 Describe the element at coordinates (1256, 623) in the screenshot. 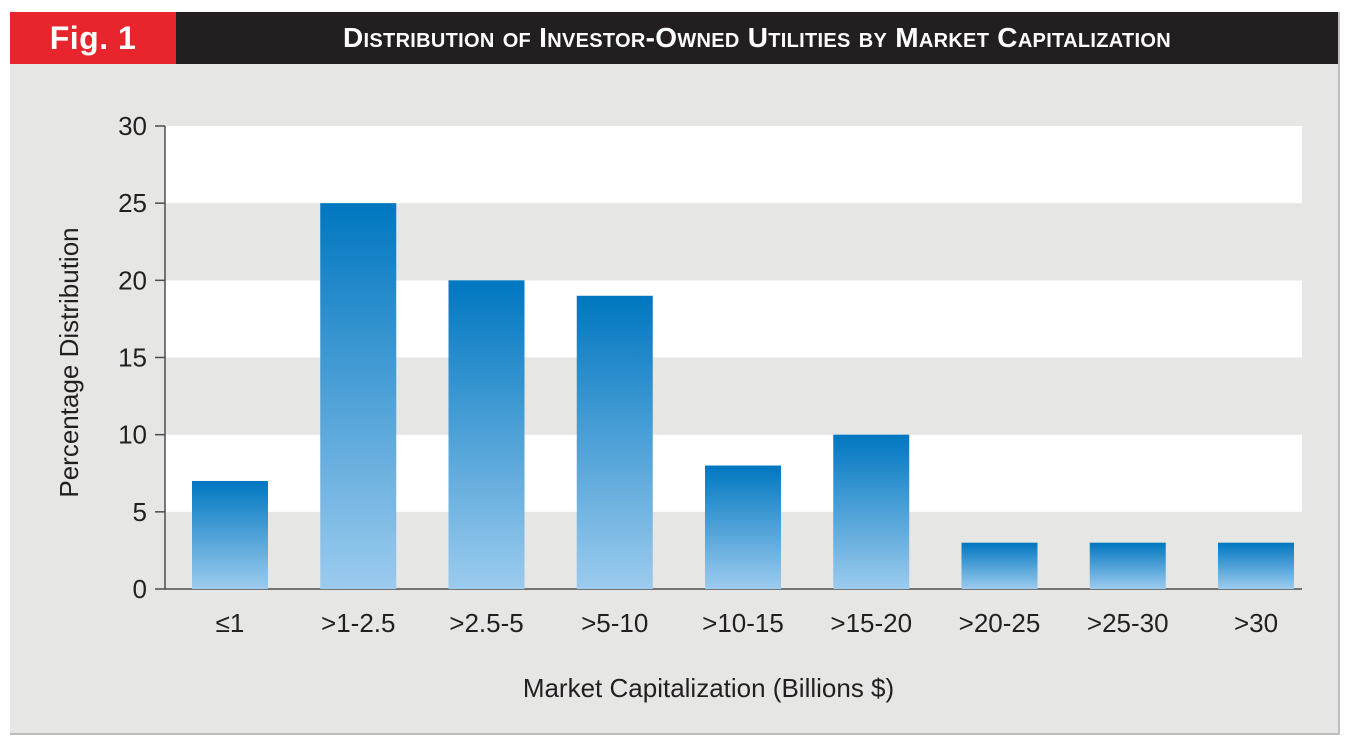

I see `x-tick-label: >30` at that location.